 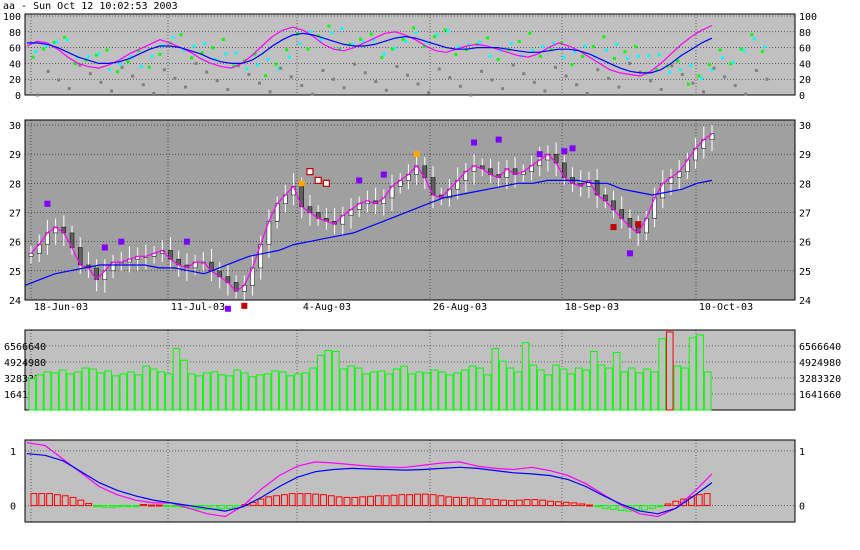 What do you see at coordinates (310, 172) in the screenshot?
I see `price-marker-open` at bounding box center [310, 172].